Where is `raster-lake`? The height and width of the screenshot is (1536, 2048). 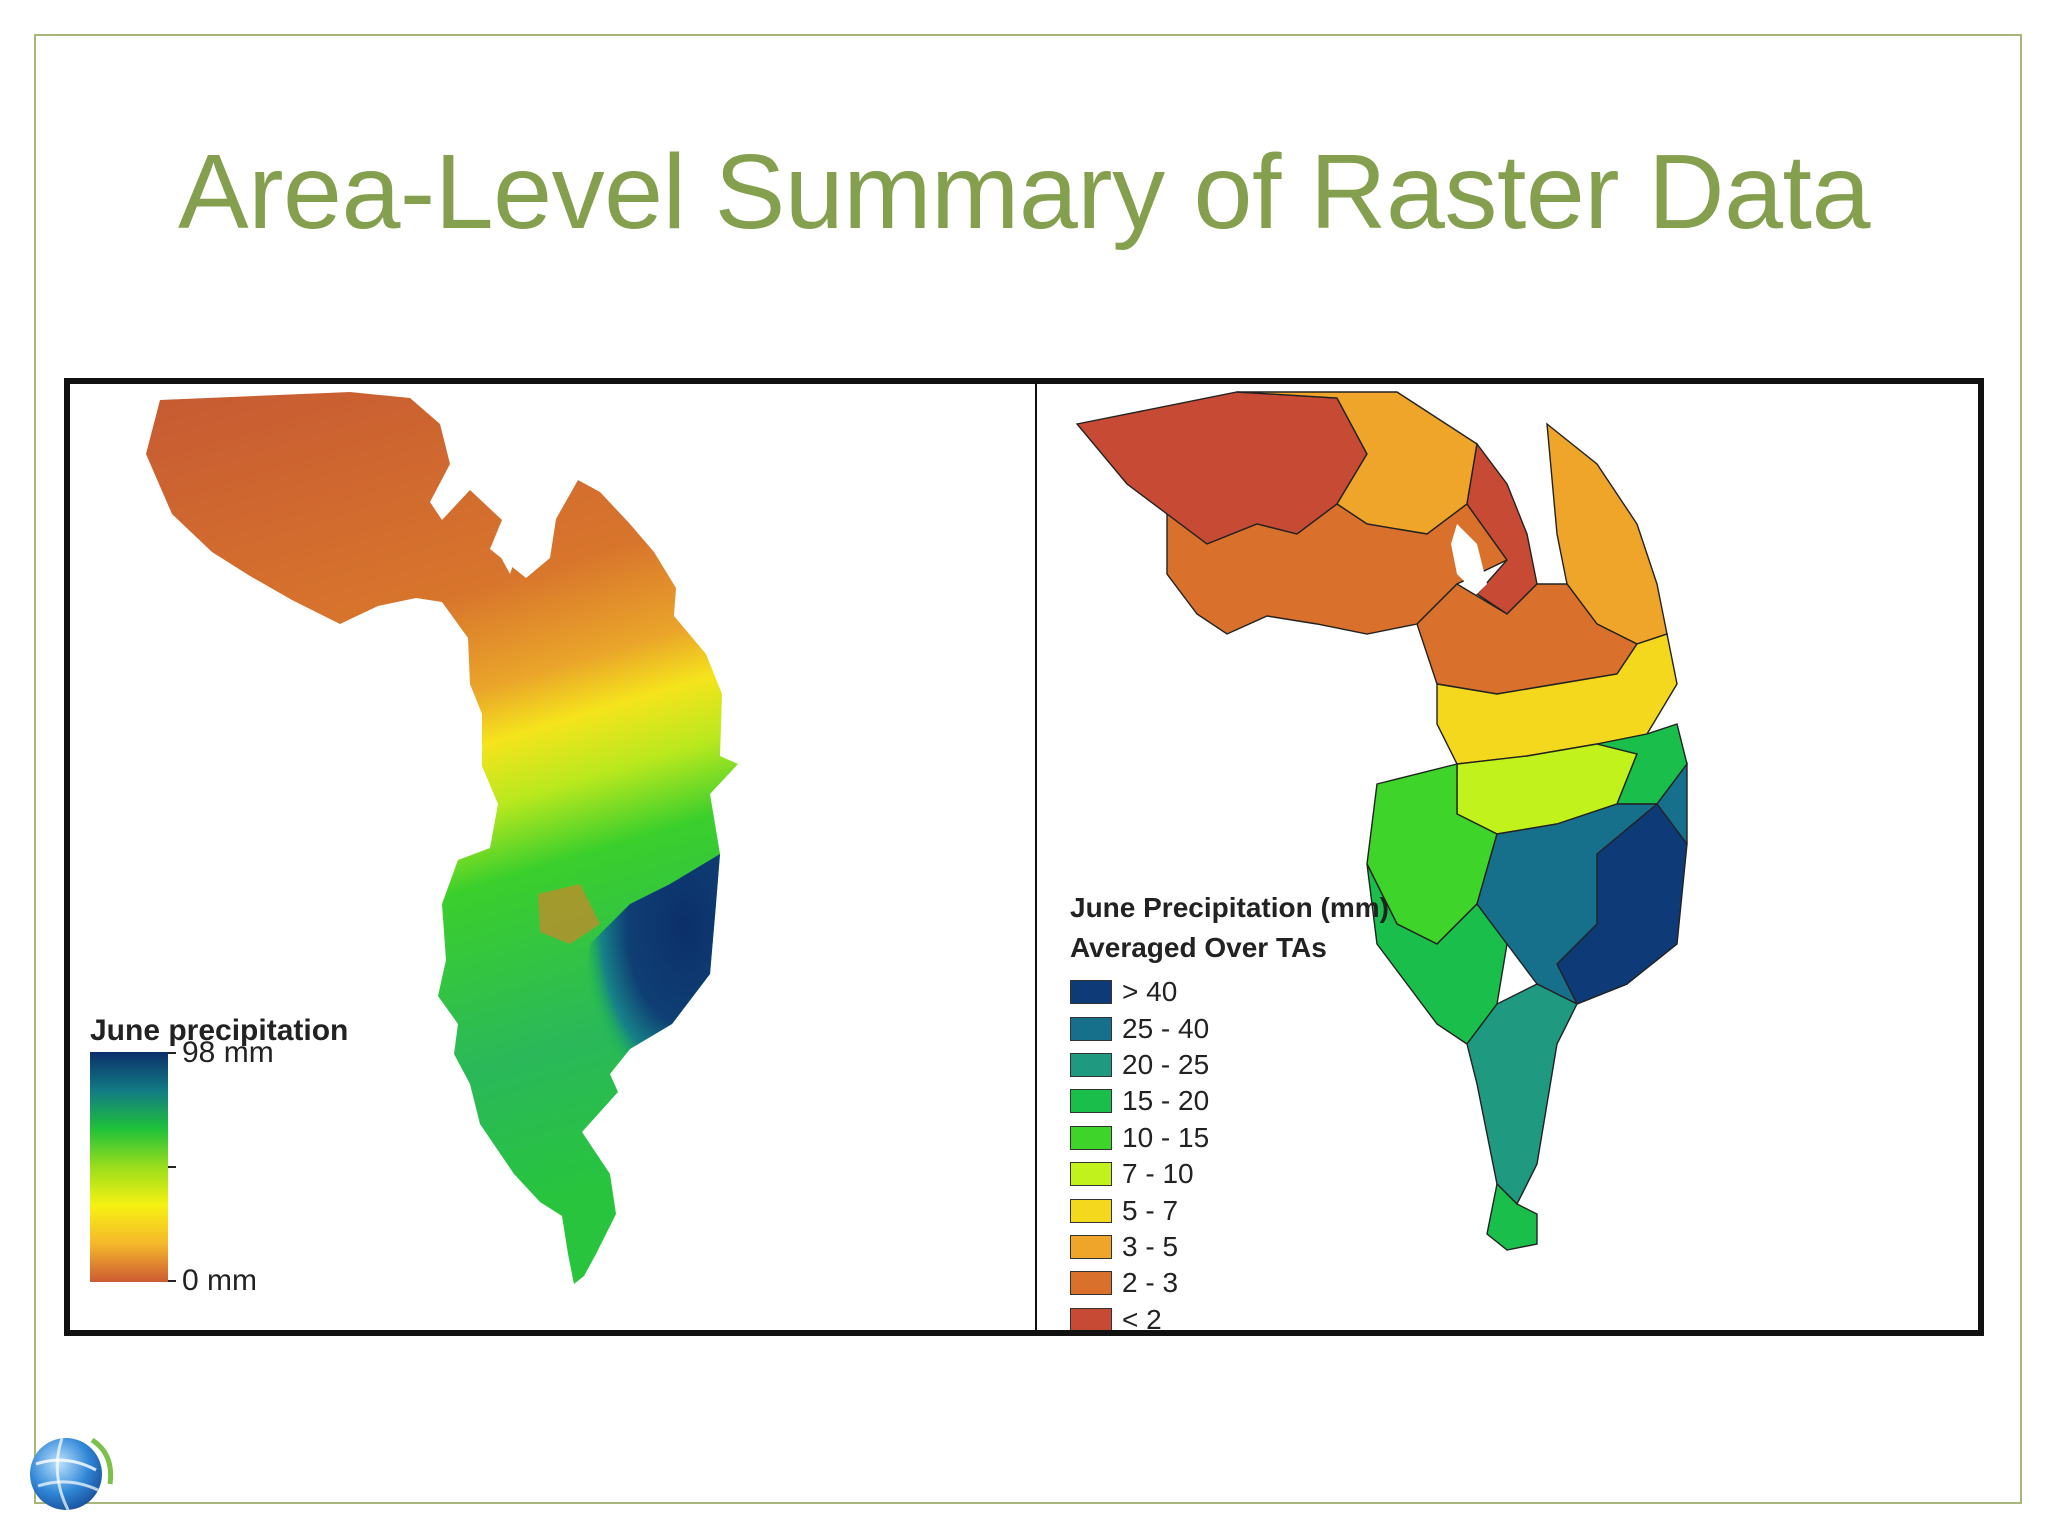
raster-lake is located at coordinates (521, 499).